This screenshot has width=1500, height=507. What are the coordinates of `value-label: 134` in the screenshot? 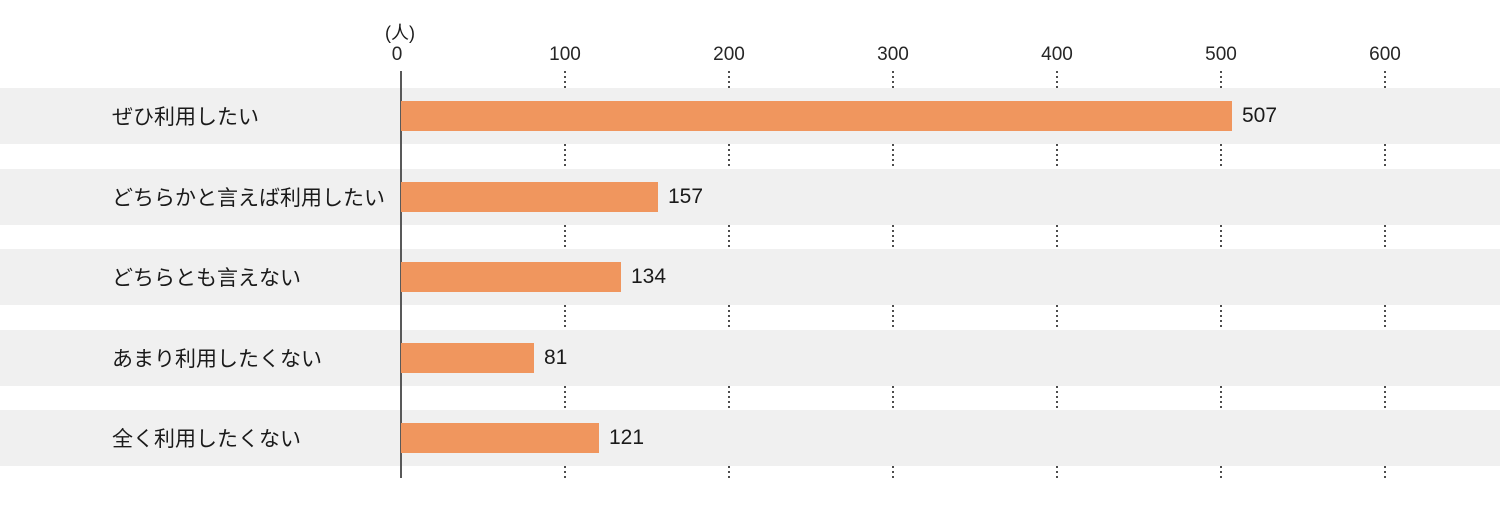 It's located at (649, 276).